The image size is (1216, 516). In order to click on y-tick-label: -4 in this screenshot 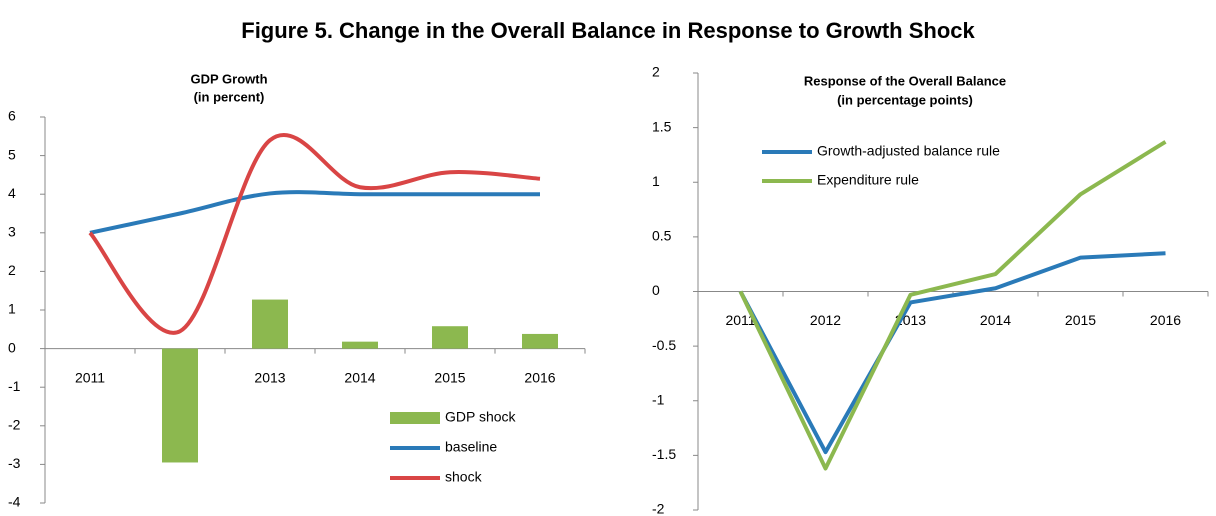, I will do `click(14, 502)`.